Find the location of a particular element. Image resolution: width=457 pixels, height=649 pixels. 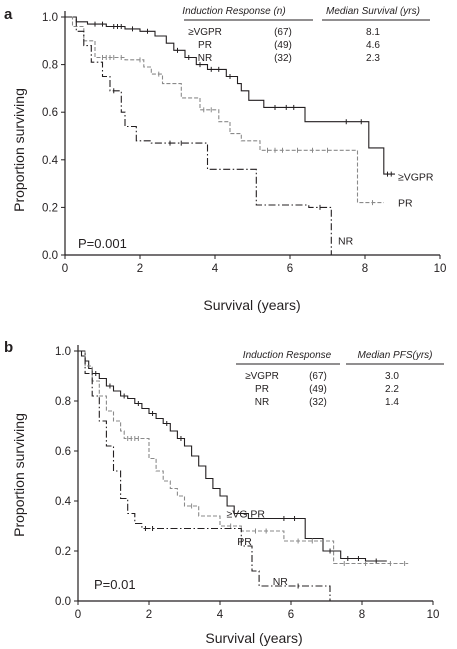

panel-b-x-tick-label: 4 is located at coordinates (220, 615).